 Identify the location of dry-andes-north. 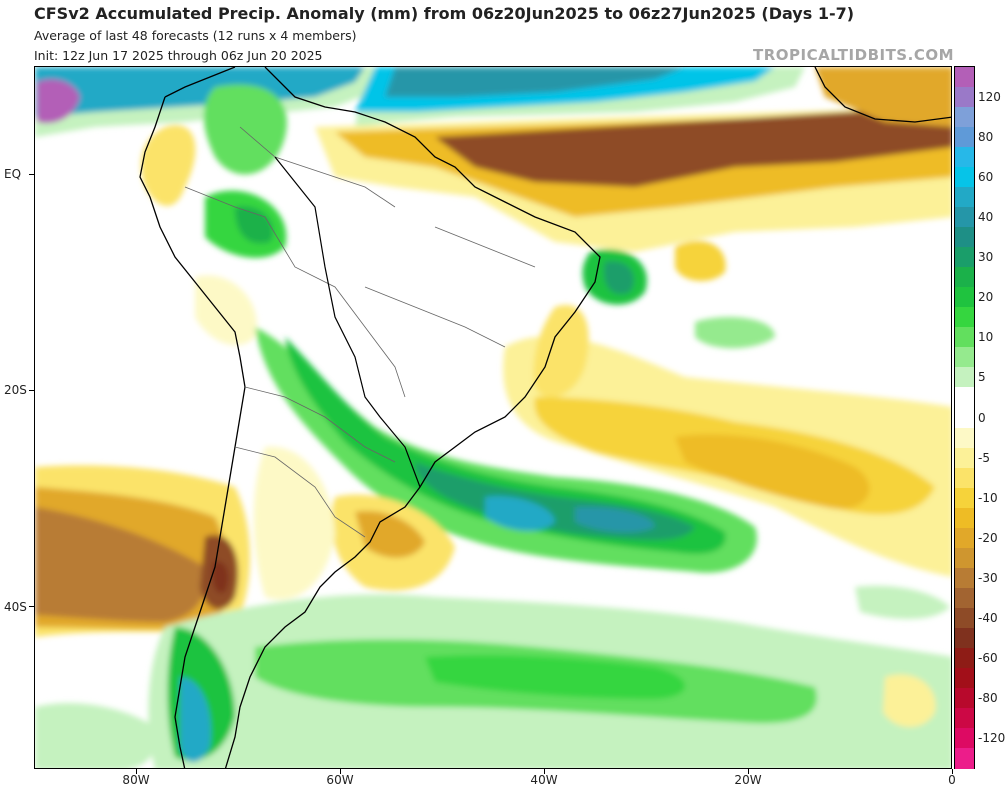
(168, 165).